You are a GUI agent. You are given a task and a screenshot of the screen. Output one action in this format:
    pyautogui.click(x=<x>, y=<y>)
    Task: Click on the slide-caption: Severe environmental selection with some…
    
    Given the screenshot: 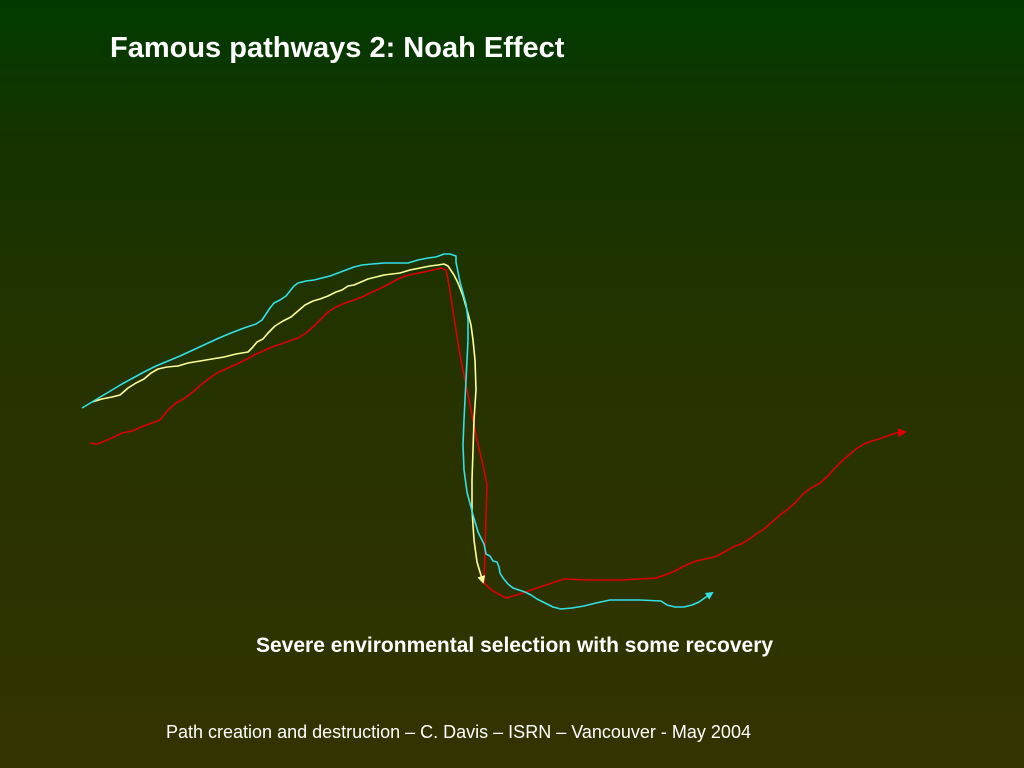 What is the action you would take?
    pyautogui.click(x=515, y=645)
    